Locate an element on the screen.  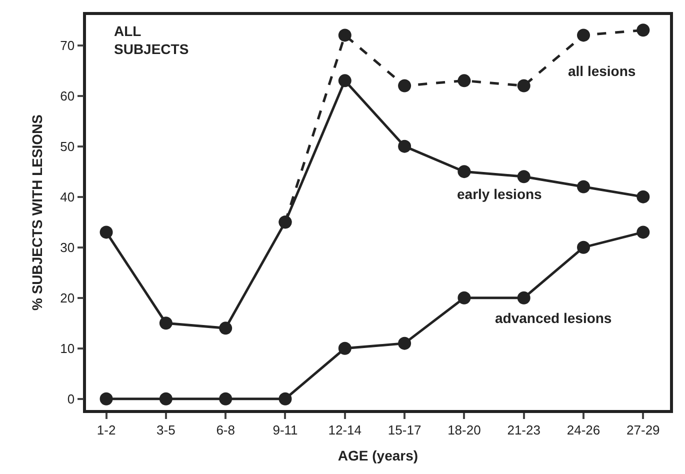
text: ALL SUBJECTS is located at coordinates (151, 40).